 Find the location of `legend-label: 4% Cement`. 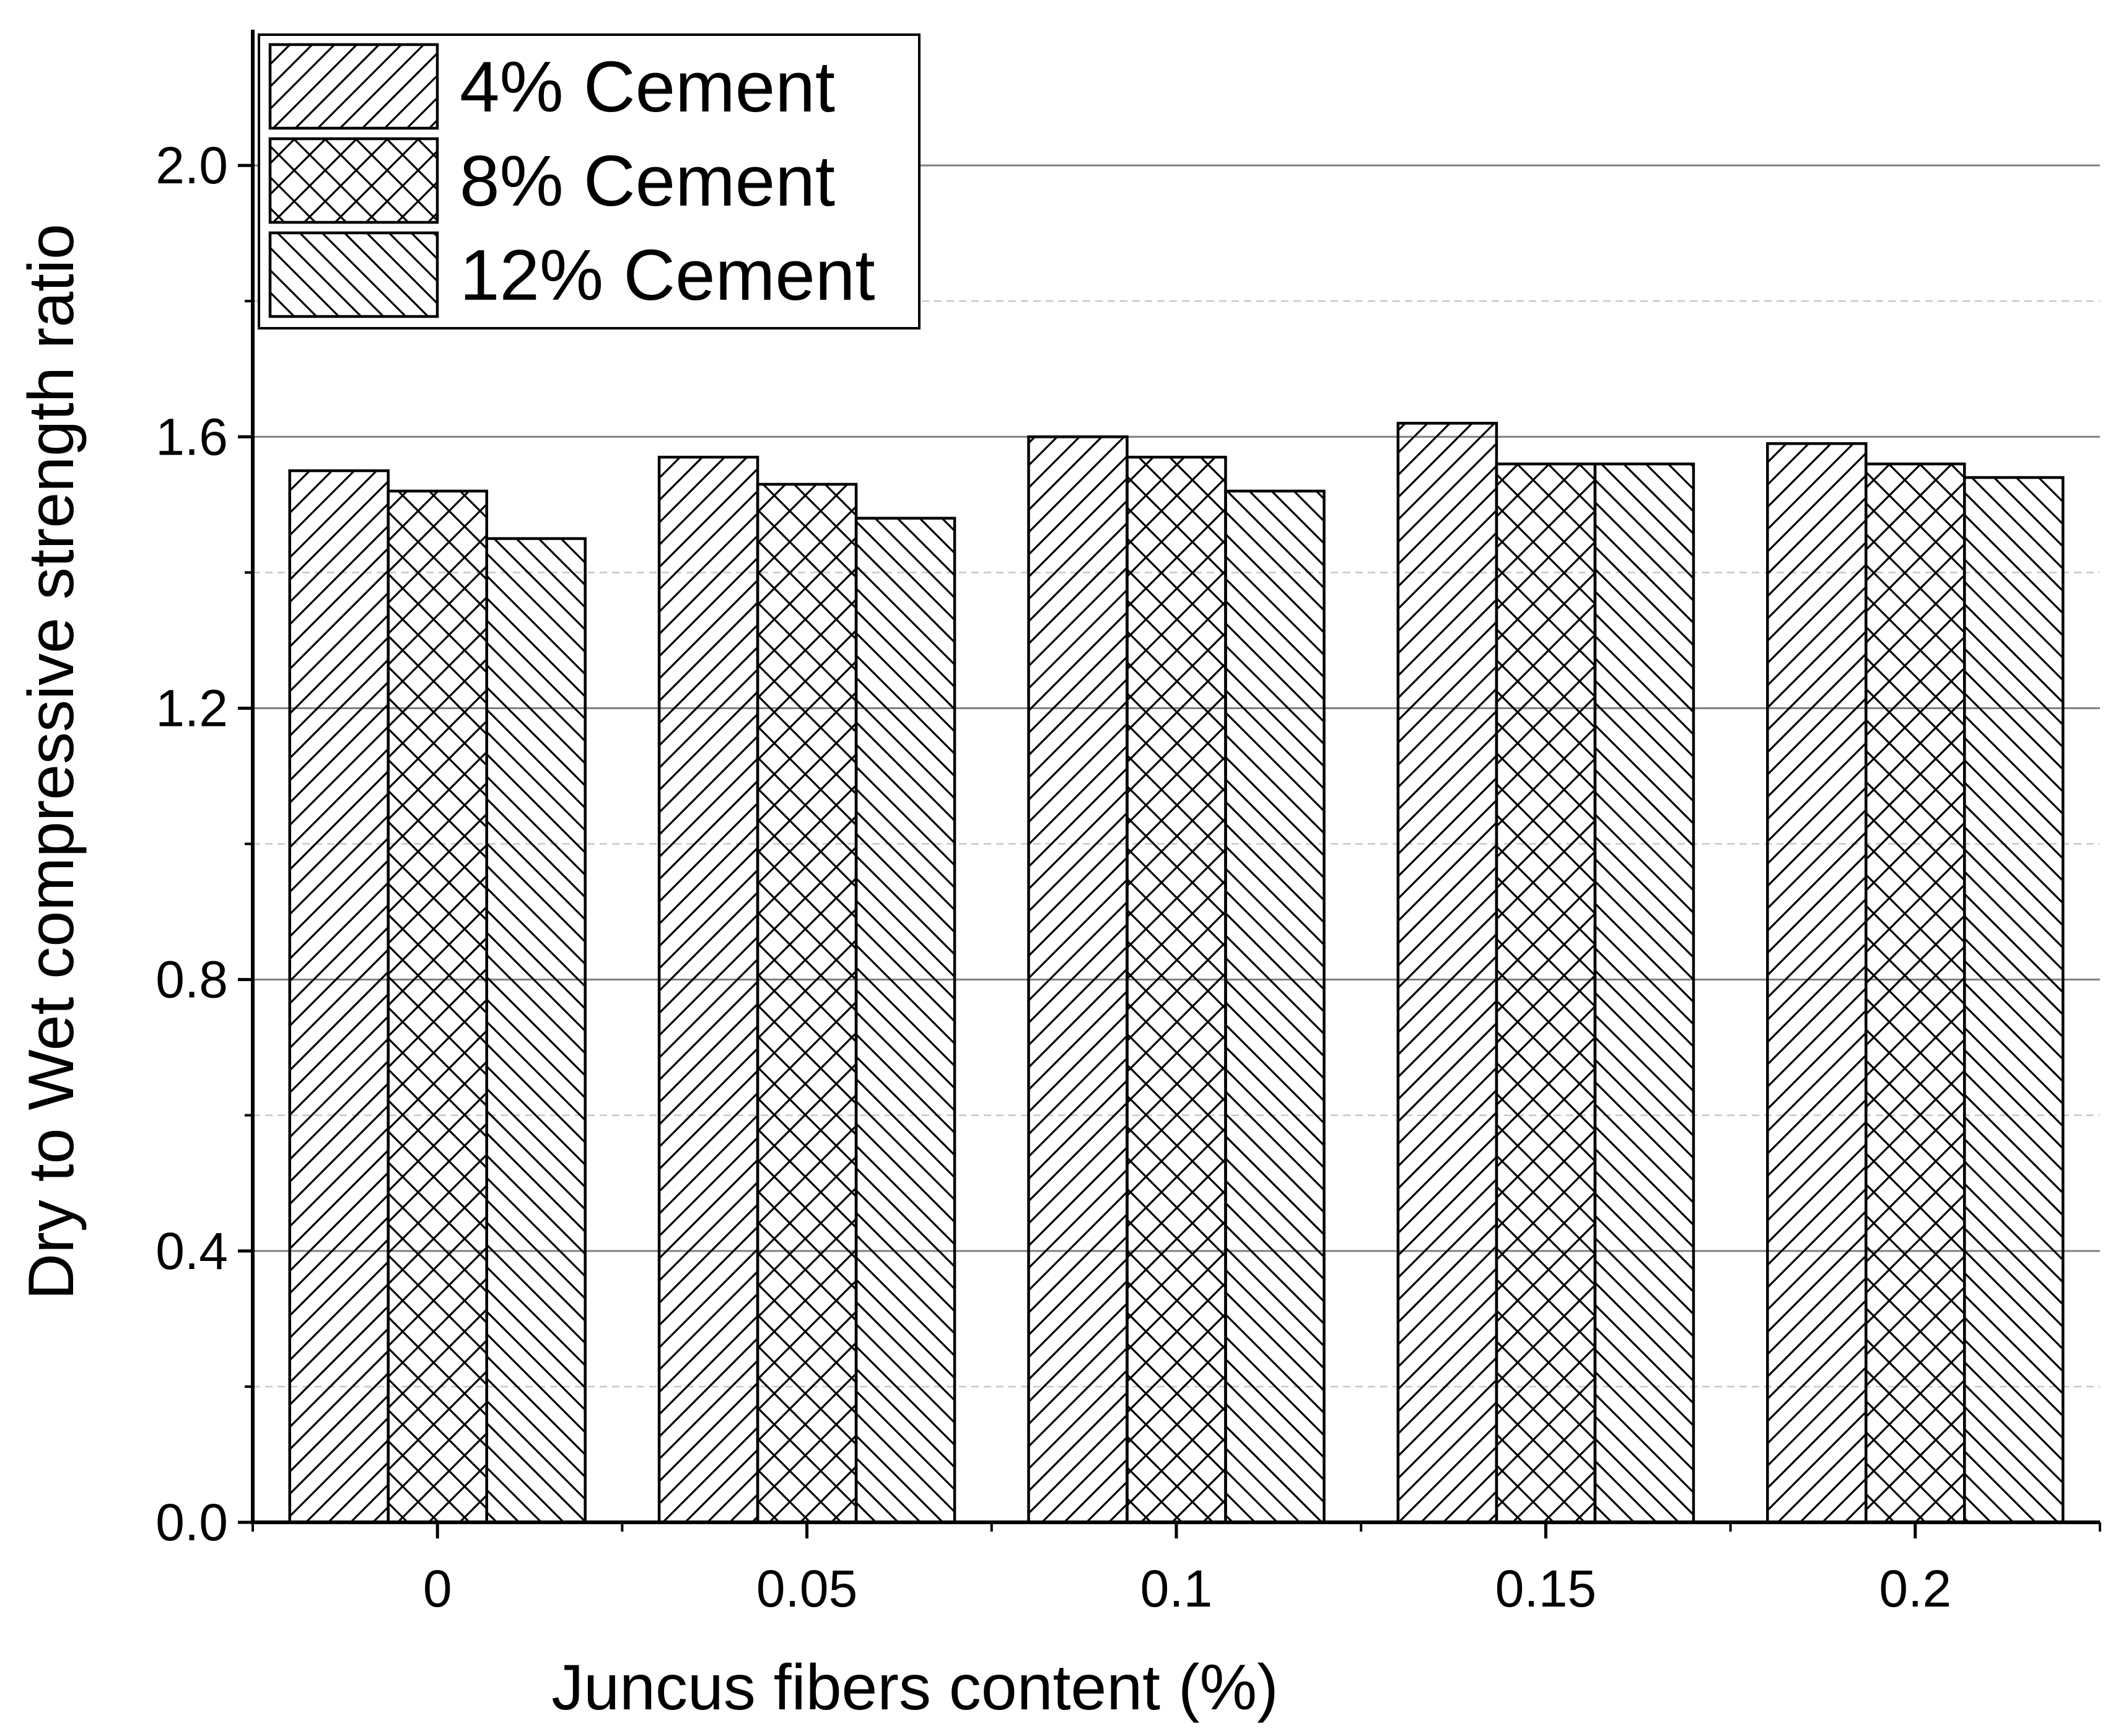

legend-label: 4% Cement is located at coordinates (647, 86).